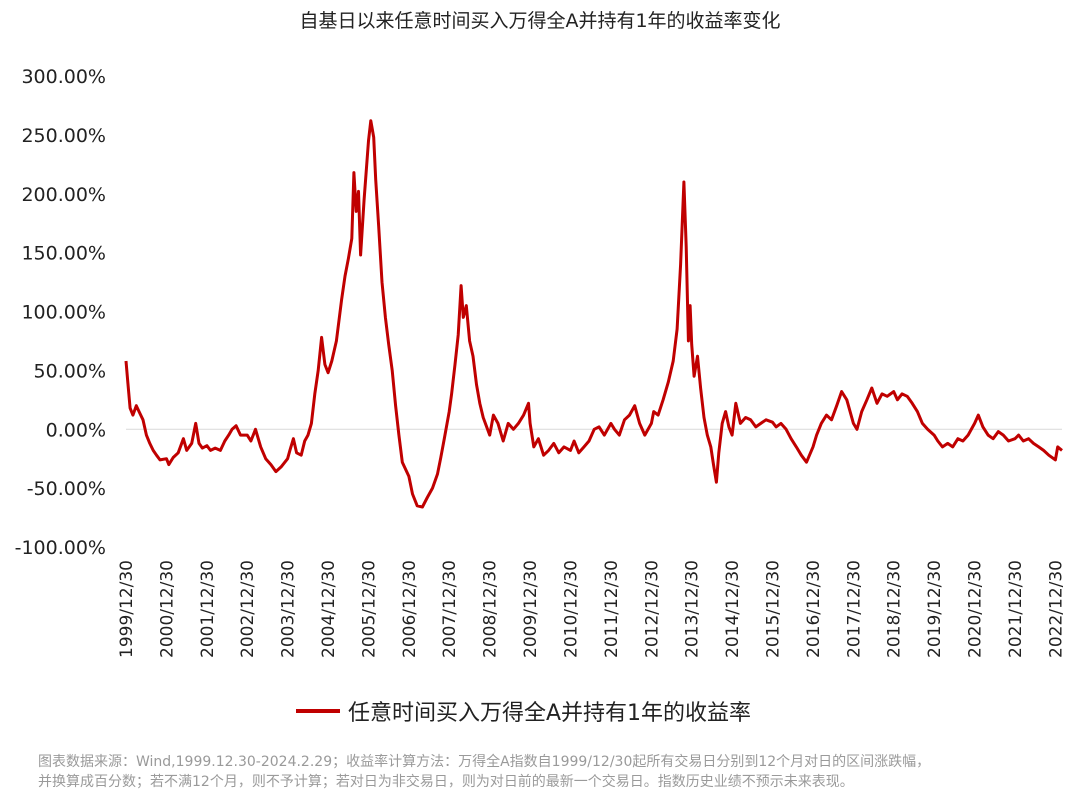  Describe the element at coordinates (76, 430) in the screenshot. I see `y-tick-label: 0.00%` at that location.